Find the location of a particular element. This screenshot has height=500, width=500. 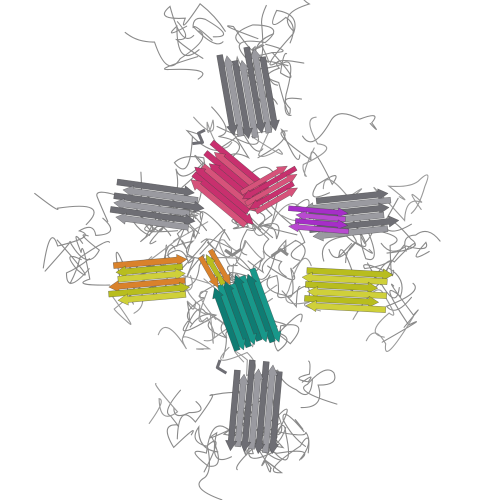

helices is located at coordinates (240, 251).